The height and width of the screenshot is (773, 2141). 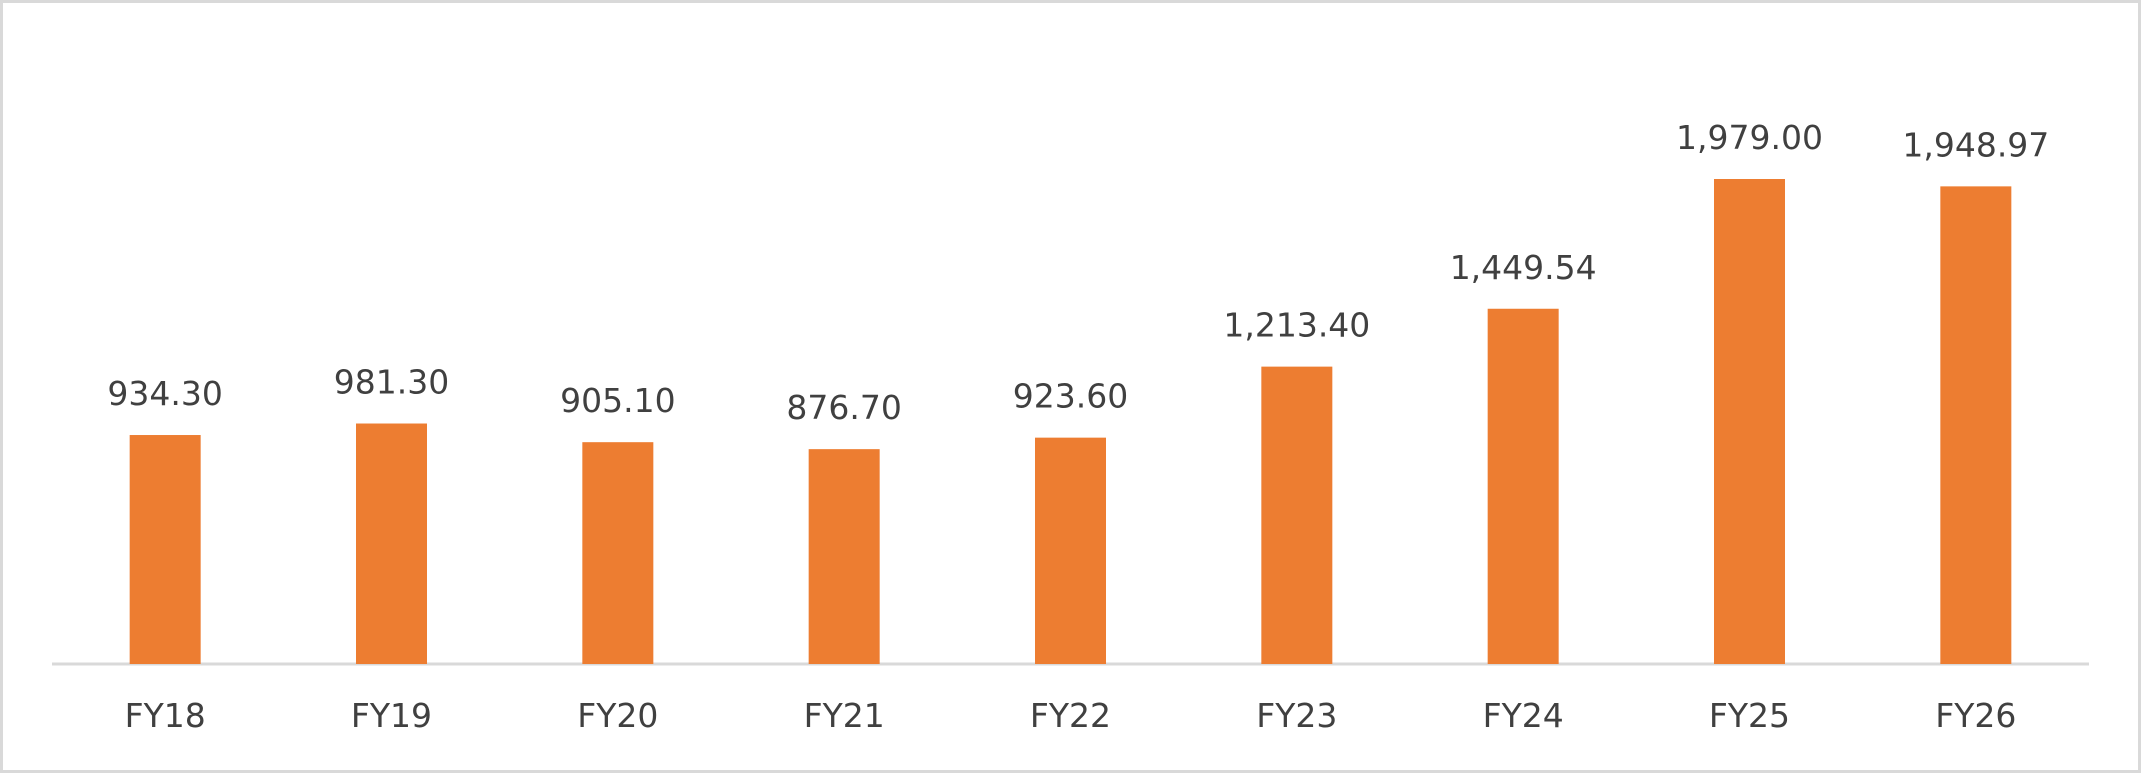 What do you see at coordinates (391, 382) in the screenshot?
I see `data-label: 981.30` at bounding box center [391, 382].